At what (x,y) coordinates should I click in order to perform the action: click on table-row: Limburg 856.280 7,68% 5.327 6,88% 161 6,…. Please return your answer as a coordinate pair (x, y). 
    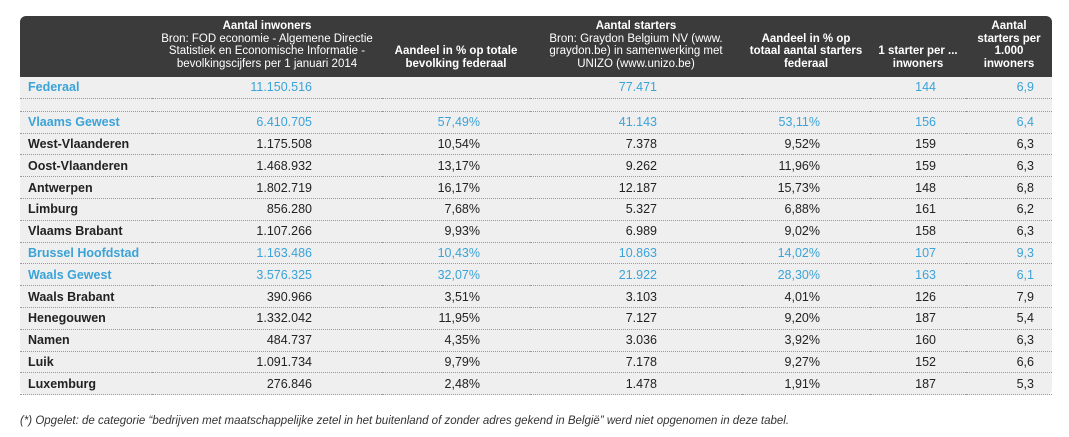
    Looking at the image, I should click on (536, 209).